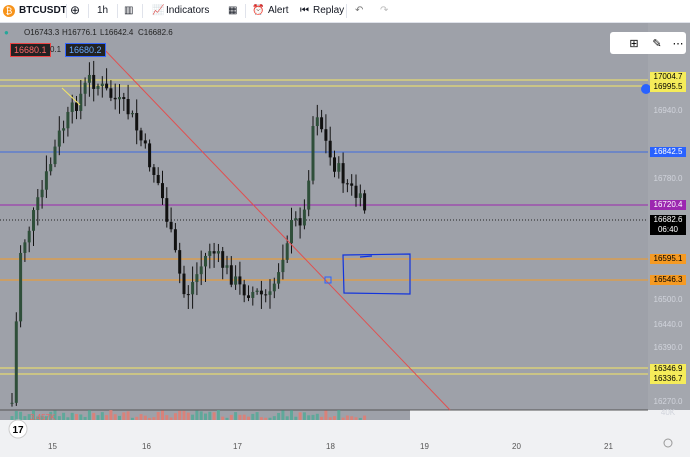 The image size is (690, 457). I want to click on price-label: 17004.7, so click(668, 77).